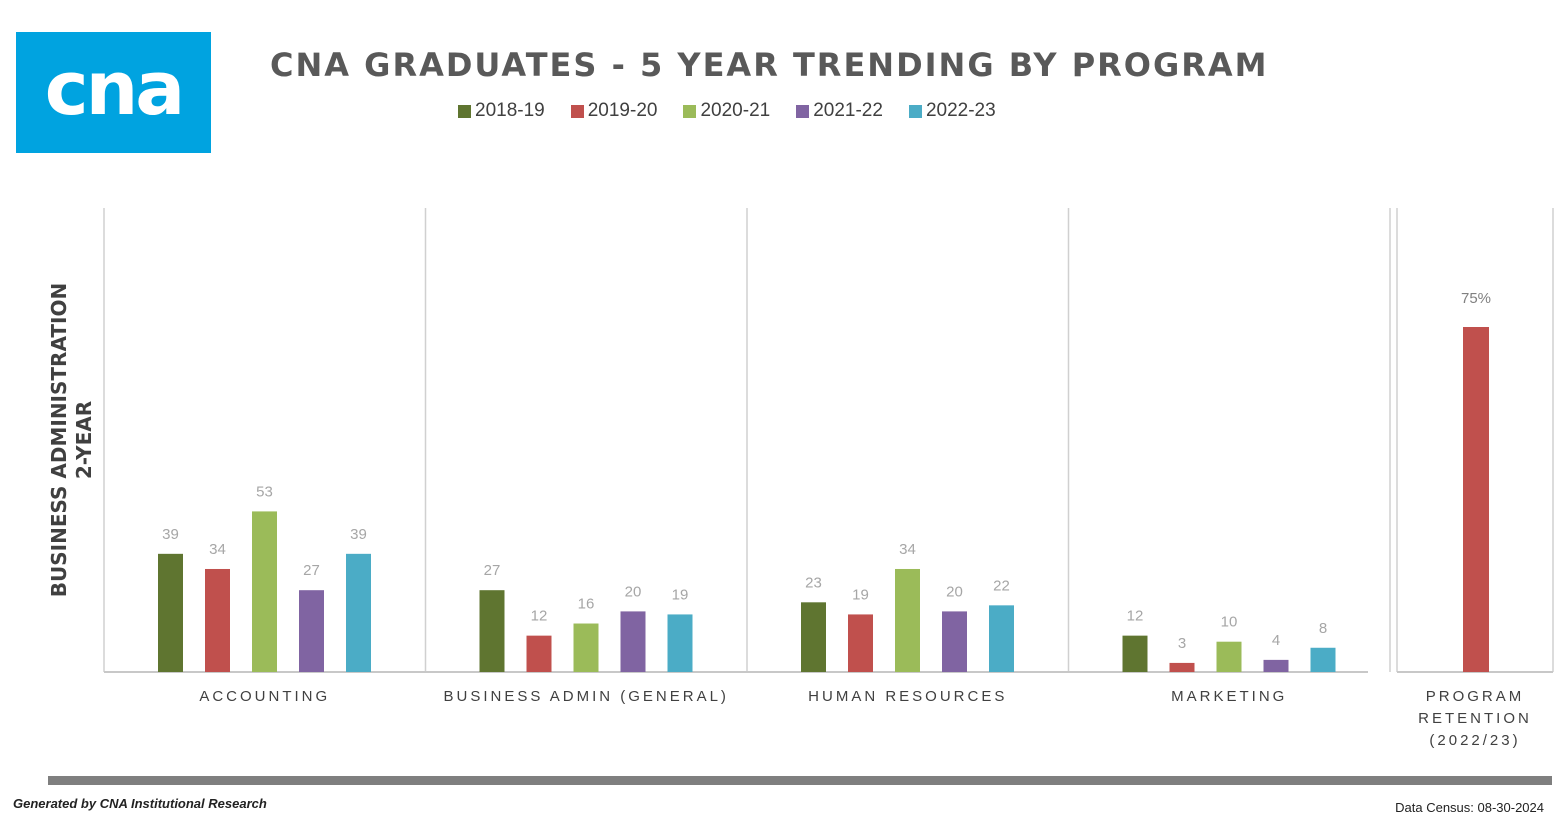 The height and width of the screenshot is (820, 1563). Describe the element at coordinates (1469, 807) in the screenshot. I see `data-census-note: Data Census: 08-30-2024` at that location.